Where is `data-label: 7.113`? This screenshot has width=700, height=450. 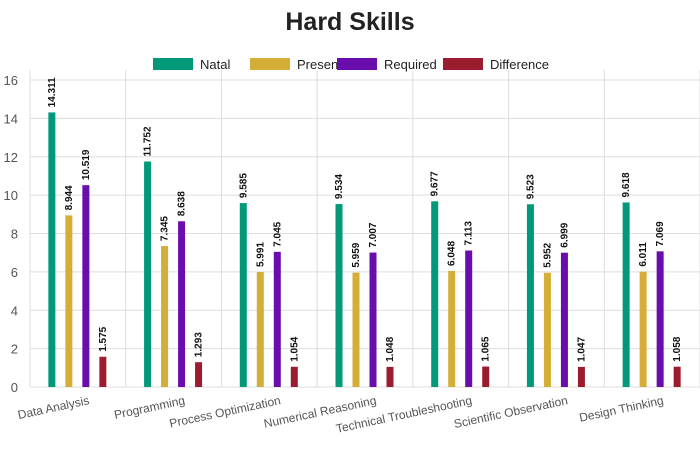 data-label: 7.113 is located at coordinates (469, 233).